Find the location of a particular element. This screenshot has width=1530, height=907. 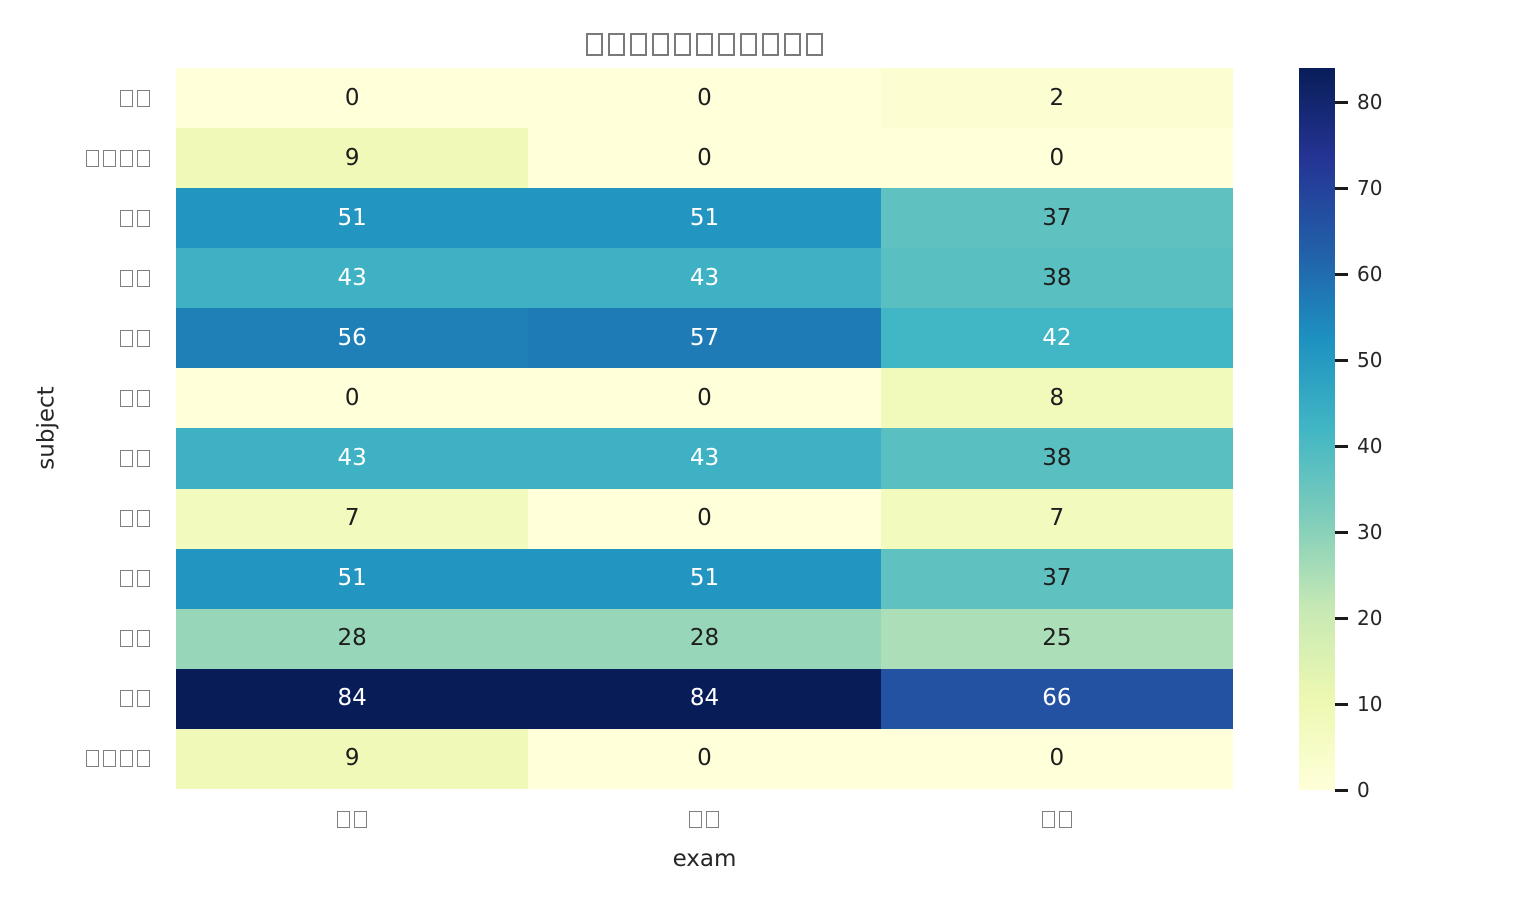

colorbar-tick: 10 is located at coordinates (1358, 704).